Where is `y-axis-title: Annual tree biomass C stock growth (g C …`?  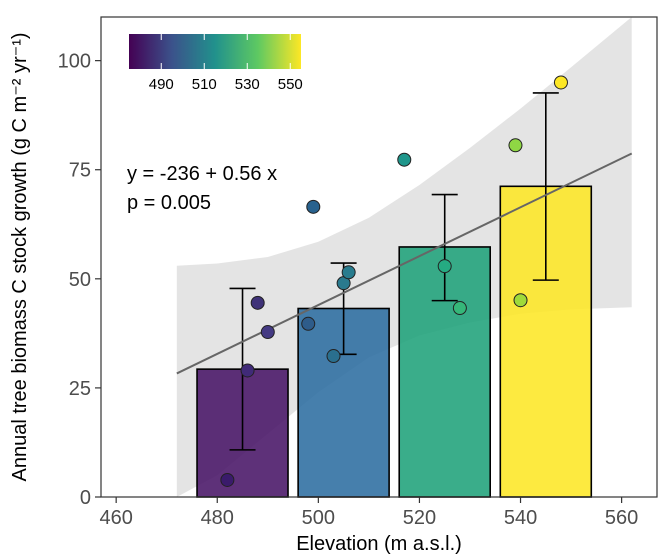 y-axis-title: Annual tree biomass C stock growth (g C … is located at coordinates (20, 256).